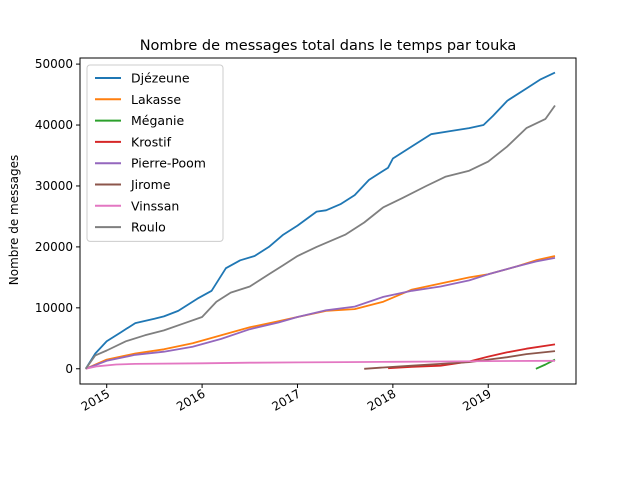 The image size is (640, 484). I want to click on legend-label: Vinssan, so click(155, 205).